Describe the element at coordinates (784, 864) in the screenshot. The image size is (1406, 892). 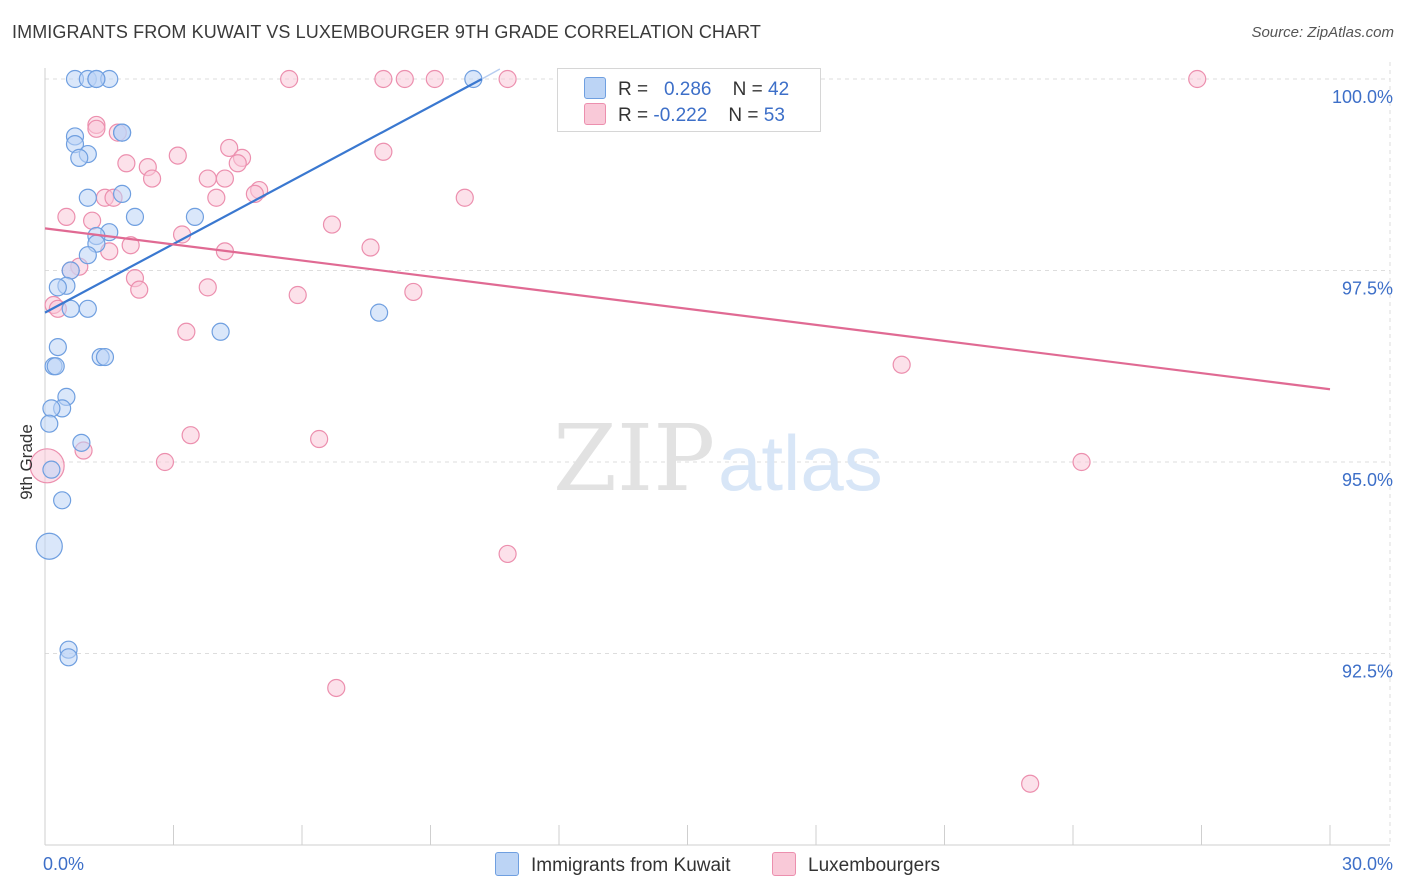
I see `bottom-legend-swatch-pink` at that location.